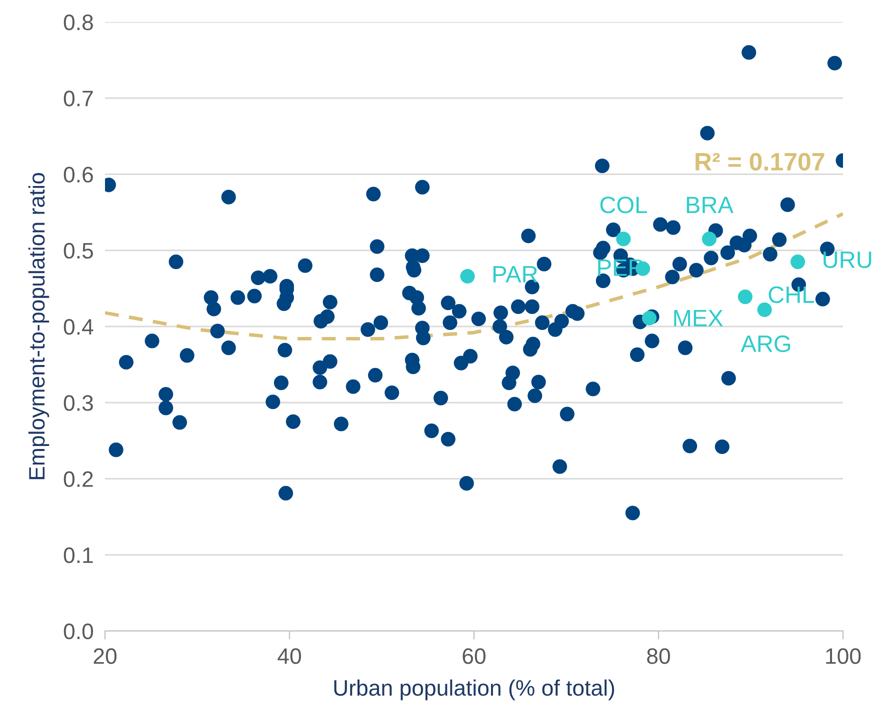  What do you see at coordinates (698, 318) in the screenshot?
I see `annotation: MEX` at bounding box center [698, 318].